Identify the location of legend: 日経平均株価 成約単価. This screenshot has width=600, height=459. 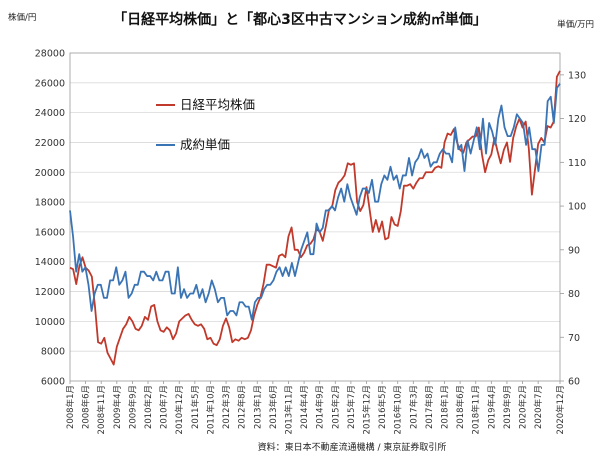
(205, 124).